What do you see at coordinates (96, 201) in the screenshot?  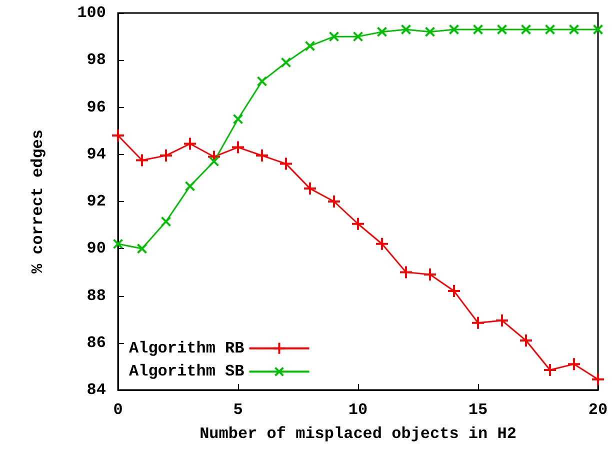 I see `y-tick-label: 92` at bounding box center [96, 201].